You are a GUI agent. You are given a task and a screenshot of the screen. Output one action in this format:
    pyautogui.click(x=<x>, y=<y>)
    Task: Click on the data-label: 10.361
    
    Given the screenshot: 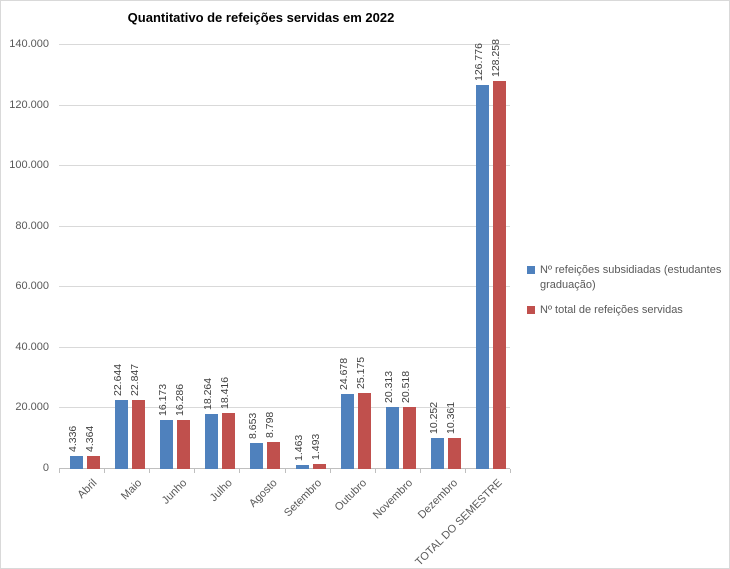 What is the action you would take?
    pyautogui.click(x=450, y=417)
    